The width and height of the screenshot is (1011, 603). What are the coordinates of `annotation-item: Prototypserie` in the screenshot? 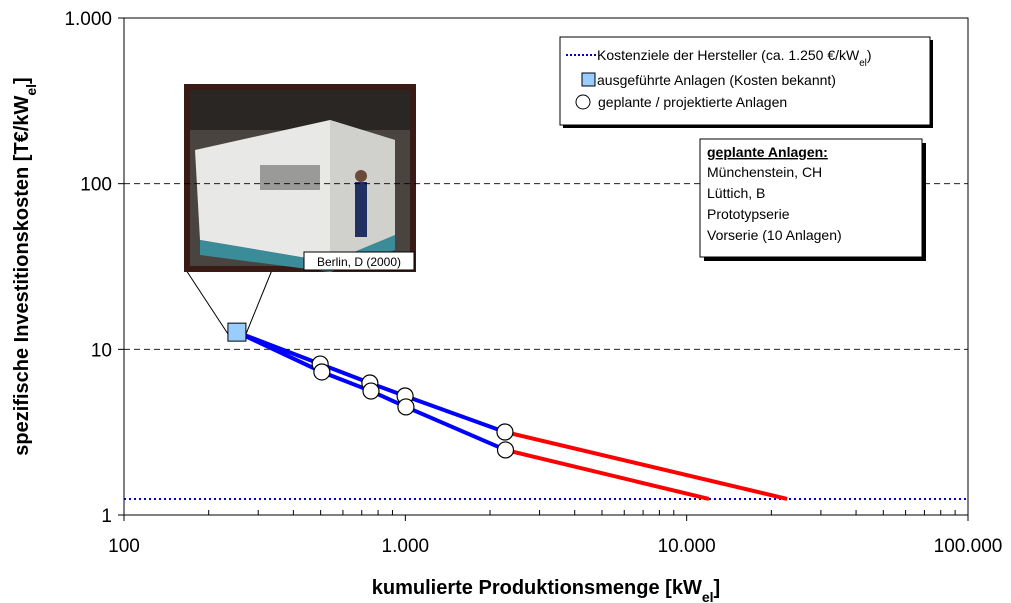 It's located at (748, 214).